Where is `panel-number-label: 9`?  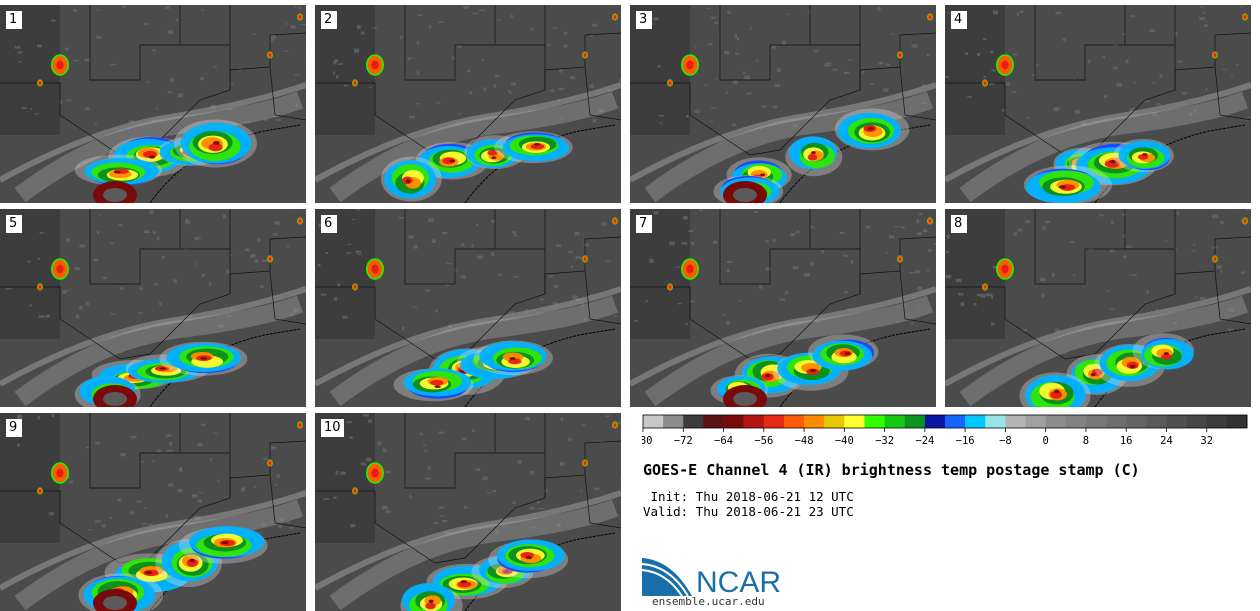
panel-number-label: 9 is located at coordinates (14, 428).